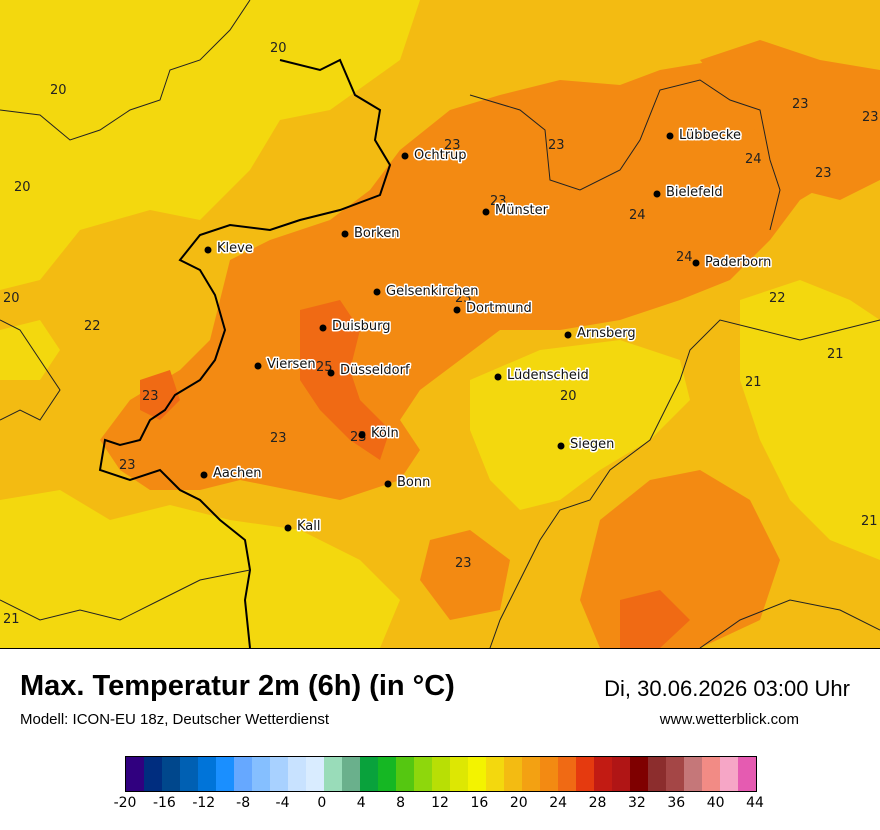 This screenshot has height=830, width=880. Describe the element at coordinates (204, 803) in the screenshot. I see `legend-tick-label: -12` at that location.